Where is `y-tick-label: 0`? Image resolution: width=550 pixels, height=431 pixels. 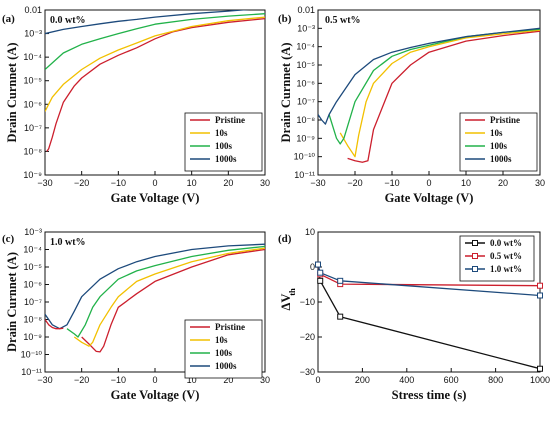
y-tick-label: 0 is located at coordinates (312, 267).